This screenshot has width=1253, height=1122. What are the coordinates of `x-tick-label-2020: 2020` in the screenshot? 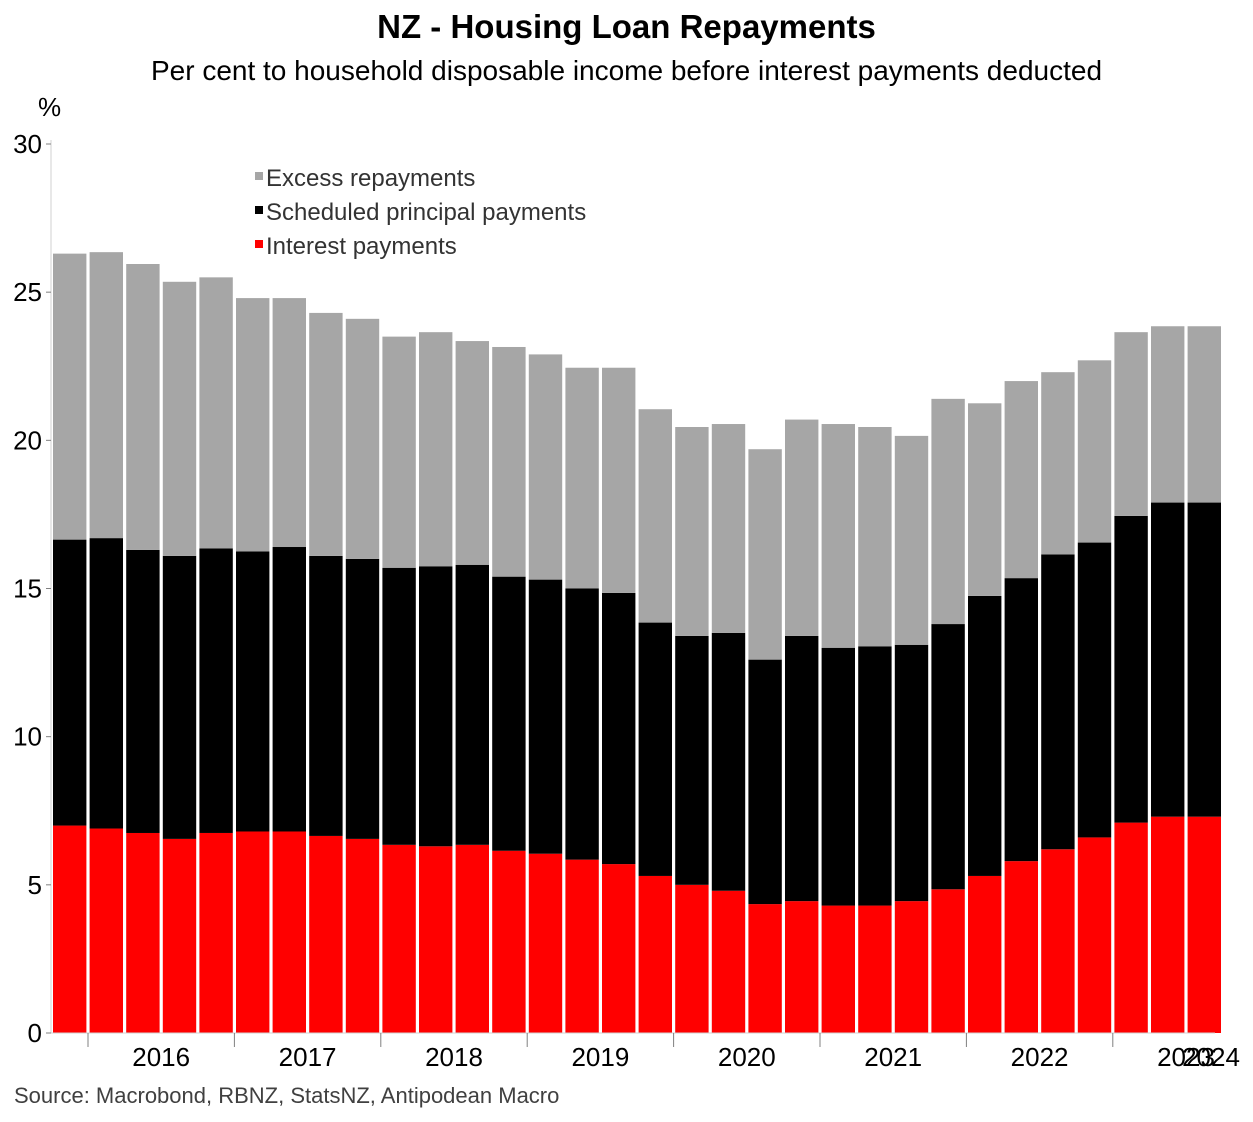 It's located at (747, 1057).